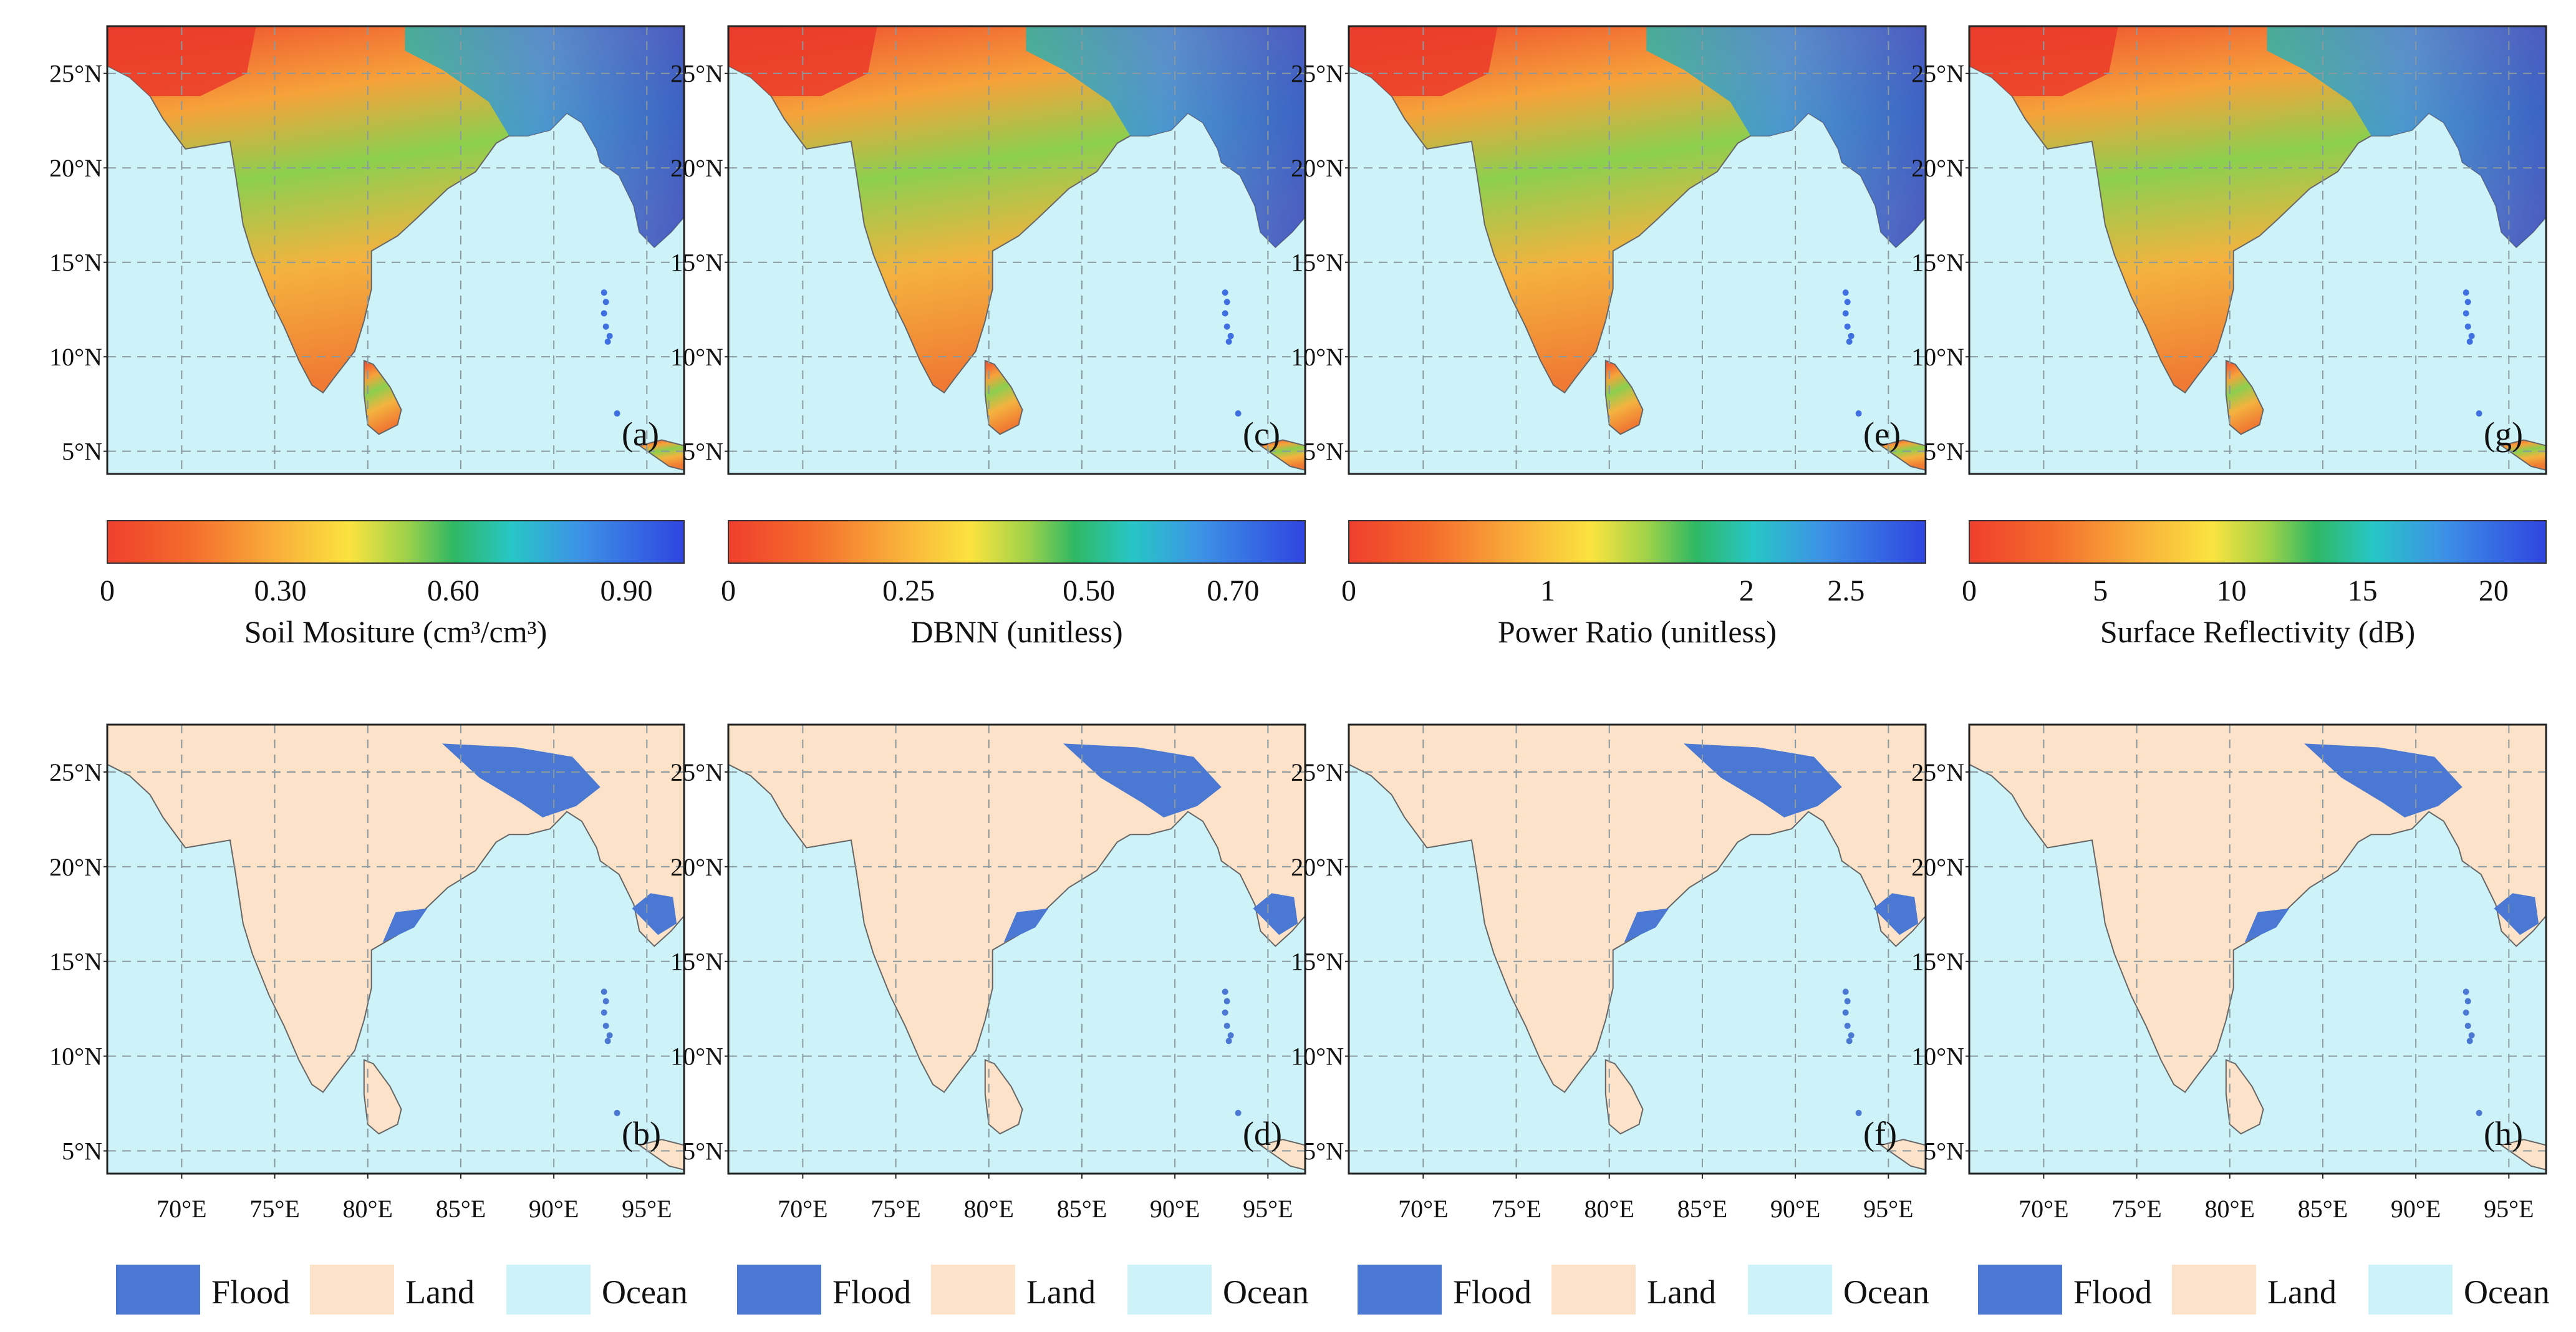  Describe the element at coordinates (368, 1209) in the screenshot. I see `longitude-label: 80°E` at that location.